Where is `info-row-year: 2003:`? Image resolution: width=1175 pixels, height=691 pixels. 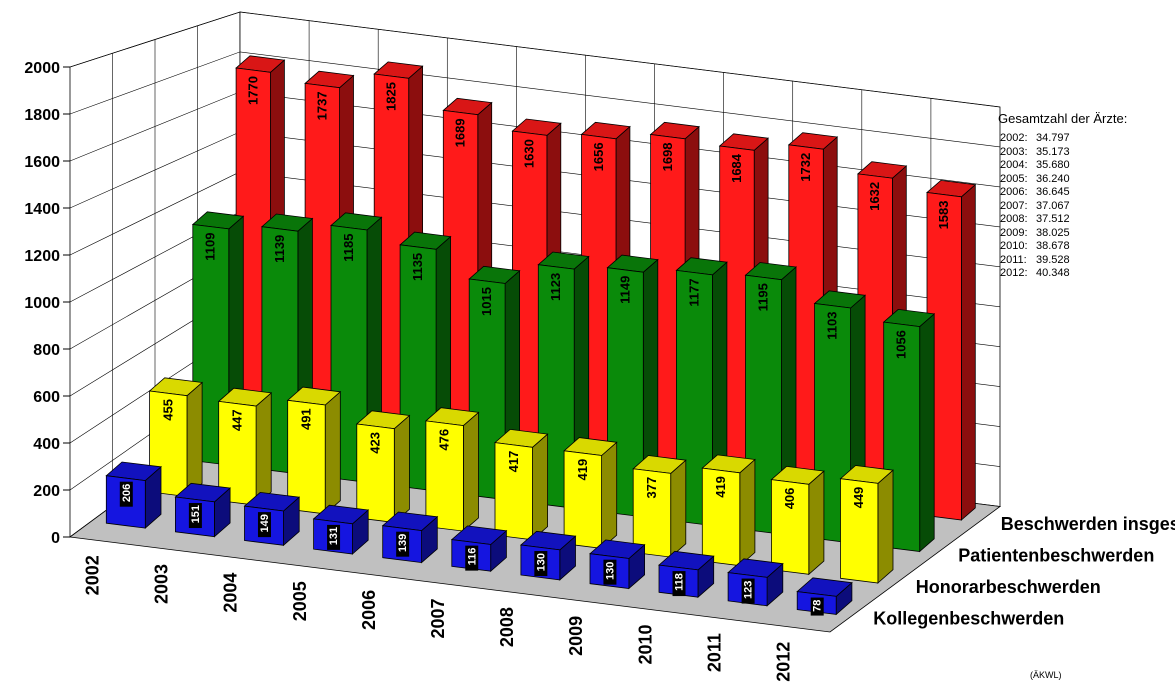
info-row-year: 2003: is located at coordinates (1014, 151).